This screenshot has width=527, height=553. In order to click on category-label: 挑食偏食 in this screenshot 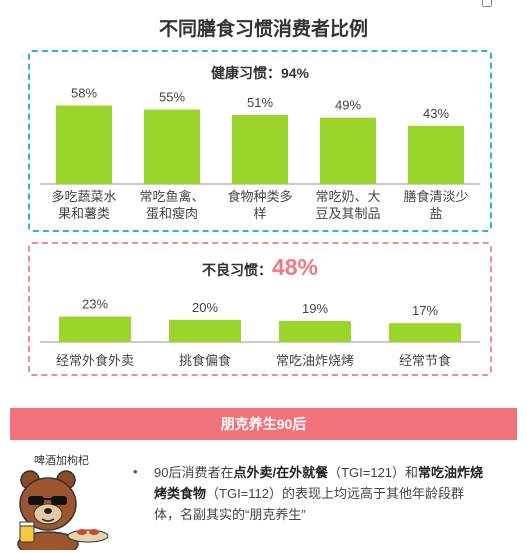, I will do `click(205, 360)`.